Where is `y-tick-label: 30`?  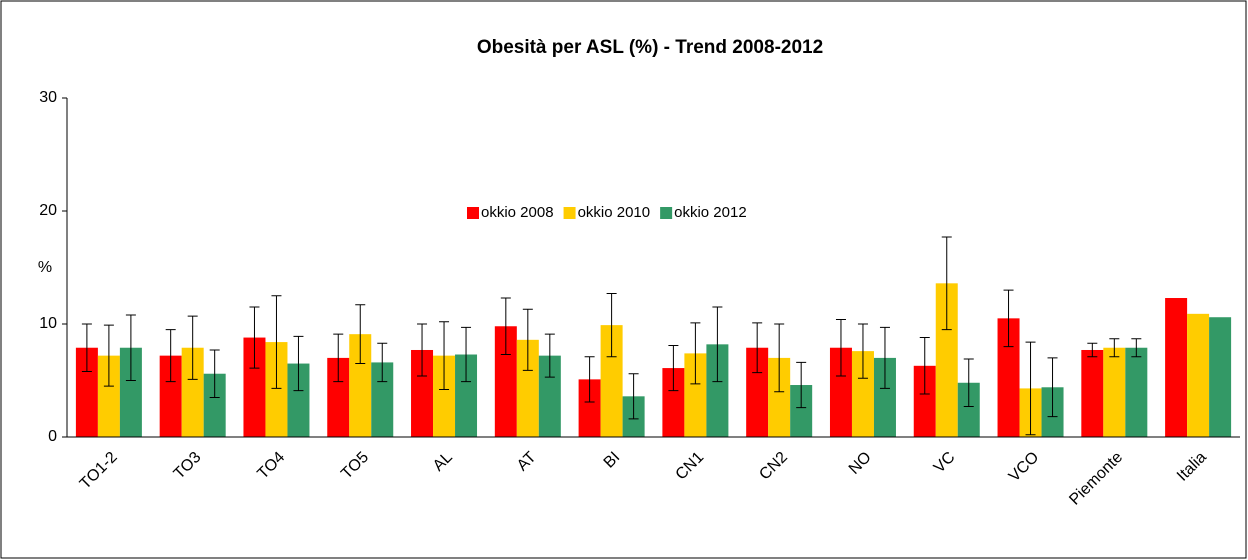
y-tick-label: 30 is located at coordinates (48, 97).